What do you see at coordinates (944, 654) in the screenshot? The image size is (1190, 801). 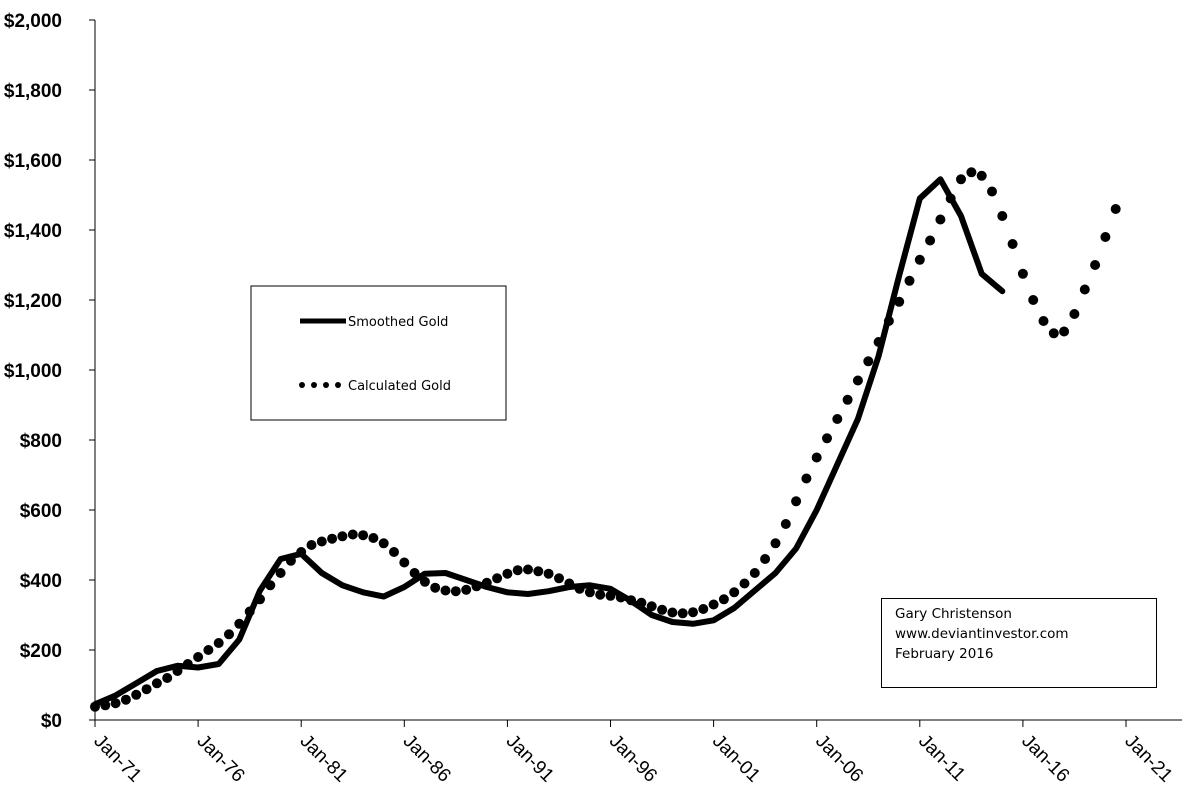 I see `credit-date: February 2016` at bounding box center [944, 654].